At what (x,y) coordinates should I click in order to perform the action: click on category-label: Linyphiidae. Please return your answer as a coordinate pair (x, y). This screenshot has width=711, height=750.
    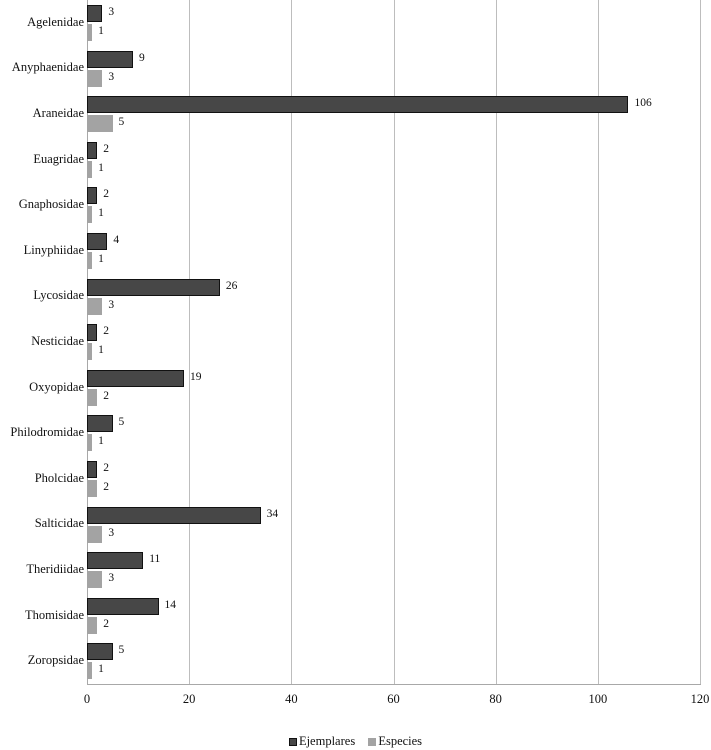
    Looking at the image, I should click on (53, 249).